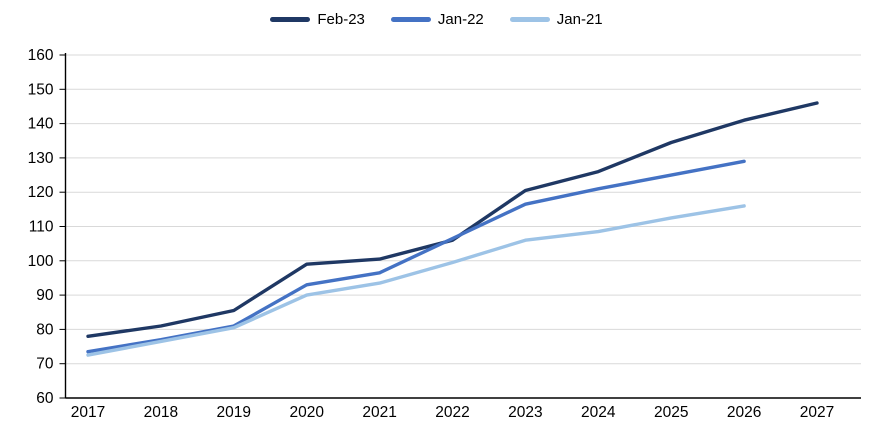 The width and height of the screenshot is (873, 432). I want to click on x-axis-tick-label: 2024, so click(598, 412).